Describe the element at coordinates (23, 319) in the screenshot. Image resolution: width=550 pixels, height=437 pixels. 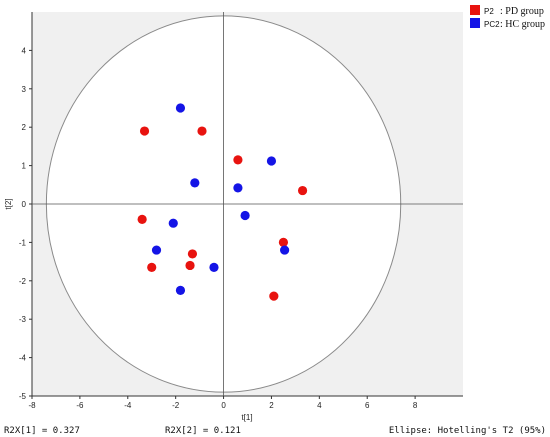
I see `y-tick-label: -3` at that location.